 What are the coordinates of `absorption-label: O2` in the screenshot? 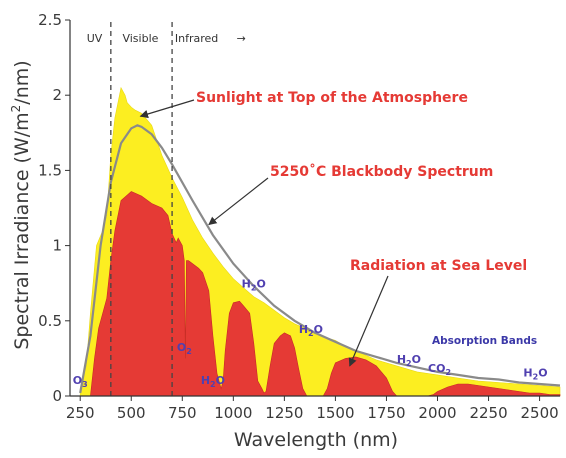 It's located at (184, 348).